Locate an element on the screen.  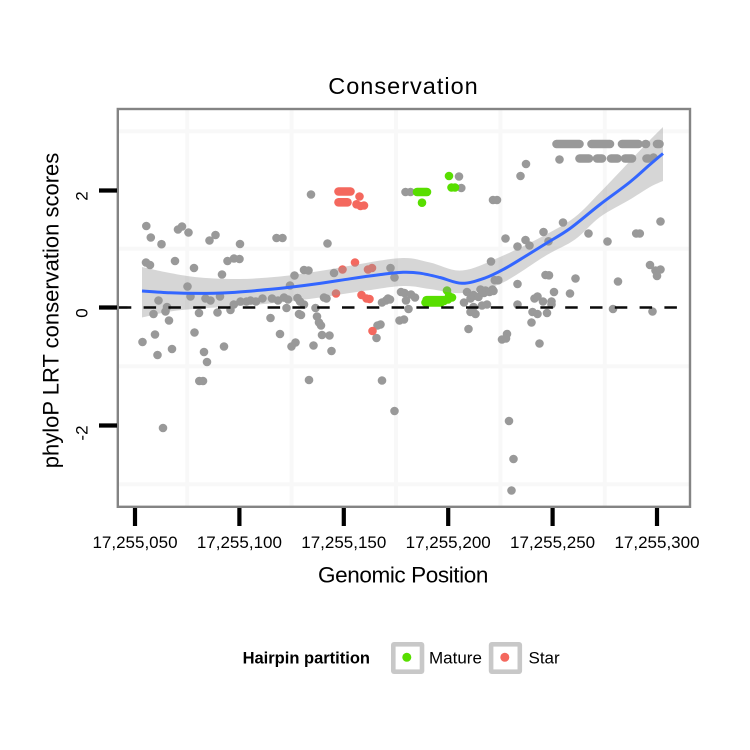
svg-text: 17,255,050 is located at coordinates (134, 542).